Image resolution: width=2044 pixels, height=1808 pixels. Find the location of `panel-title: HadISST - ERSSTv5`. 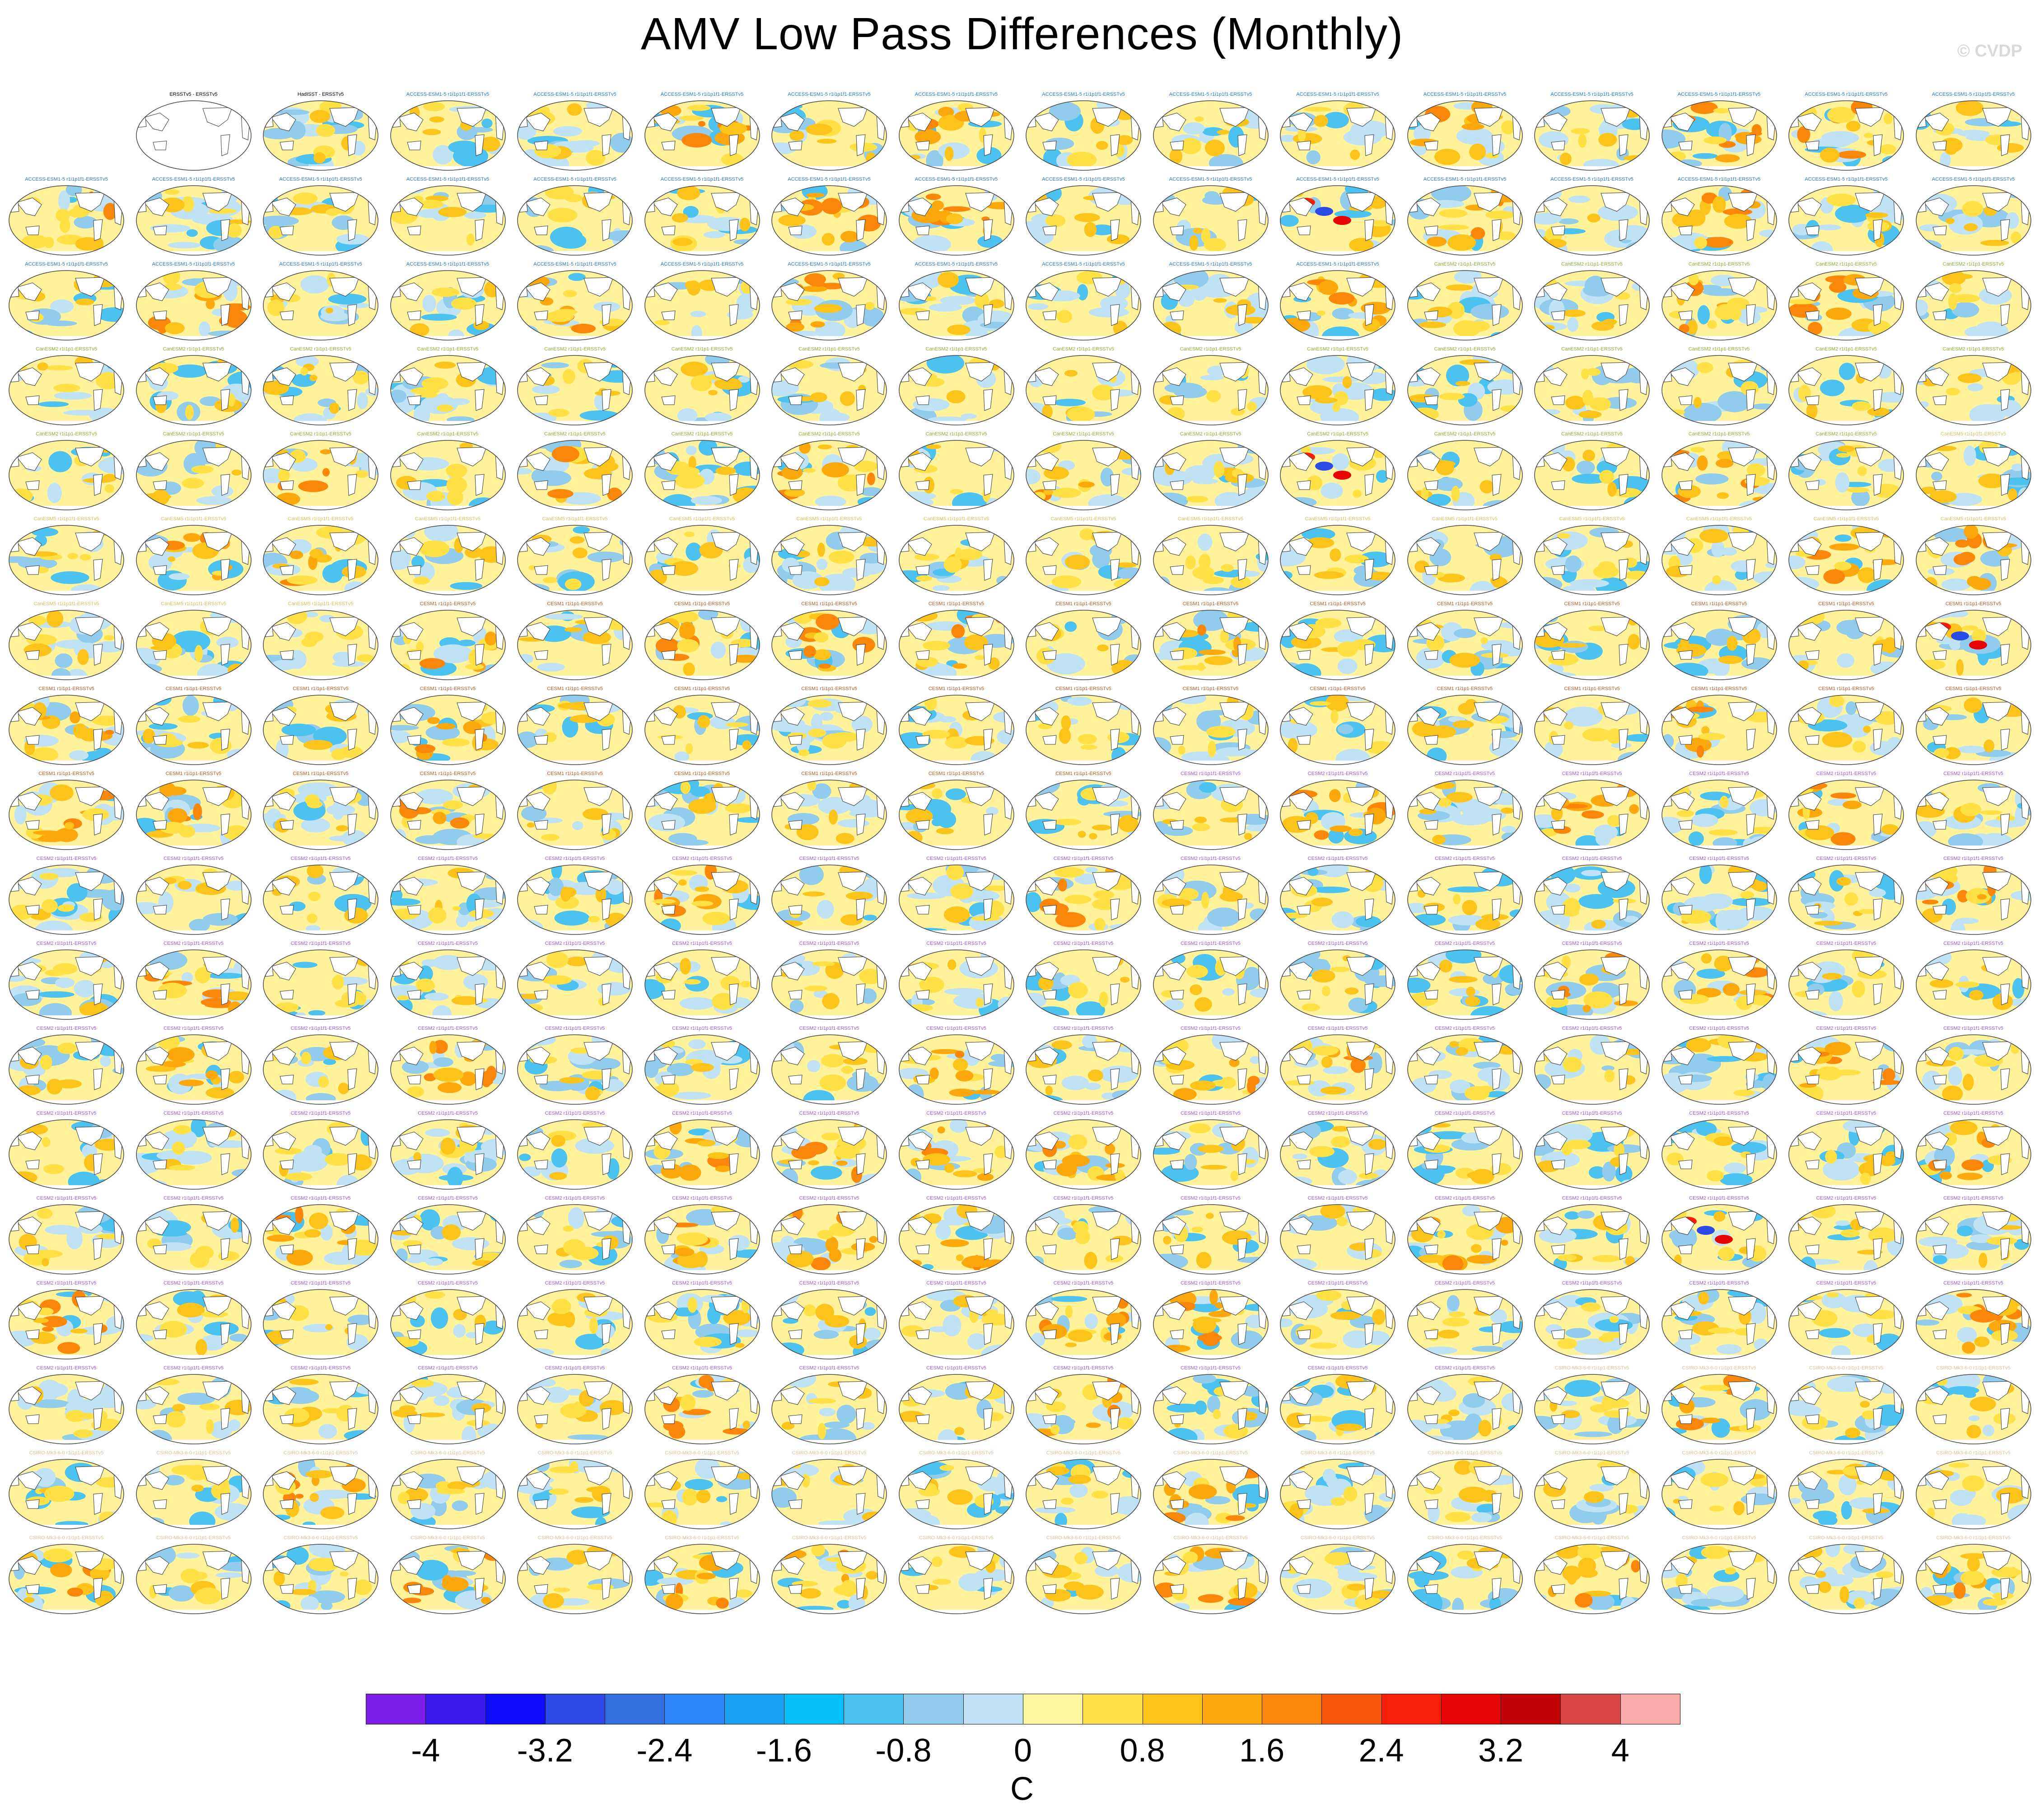

panel-title: HadISST - ERSSTv5 is located at coordinates (320, 94).